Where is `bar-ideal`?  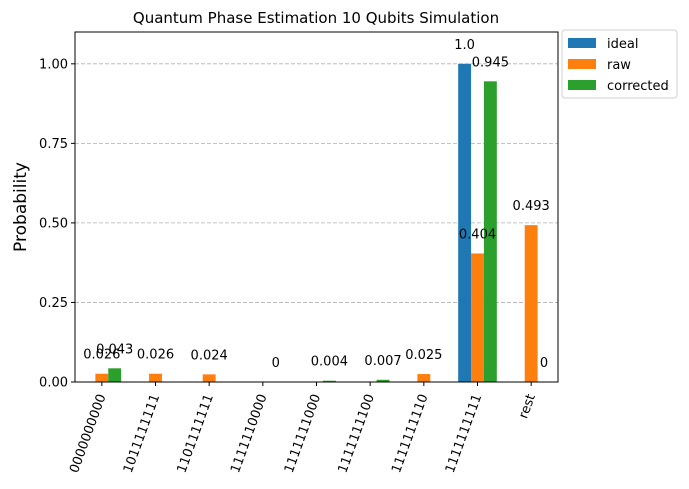
bar-ideal is located at coordinates (465, 223).